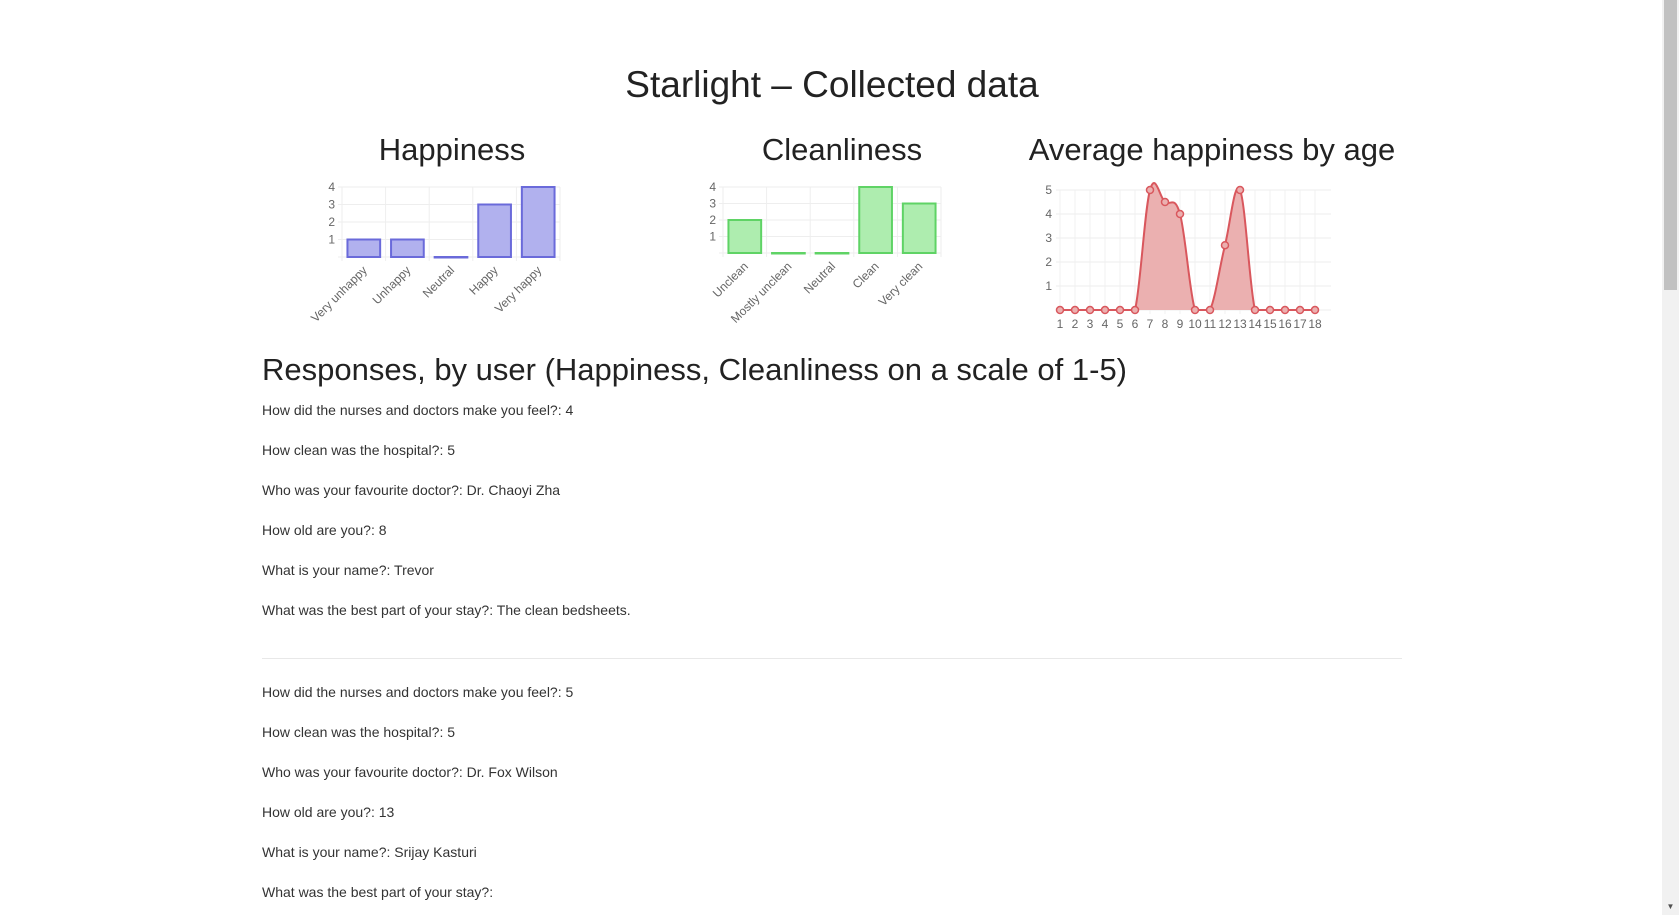 This screenshot has width=1679, height=915. I want to click on age-happiness-x-tick-label: 6, so click(1135, 323).